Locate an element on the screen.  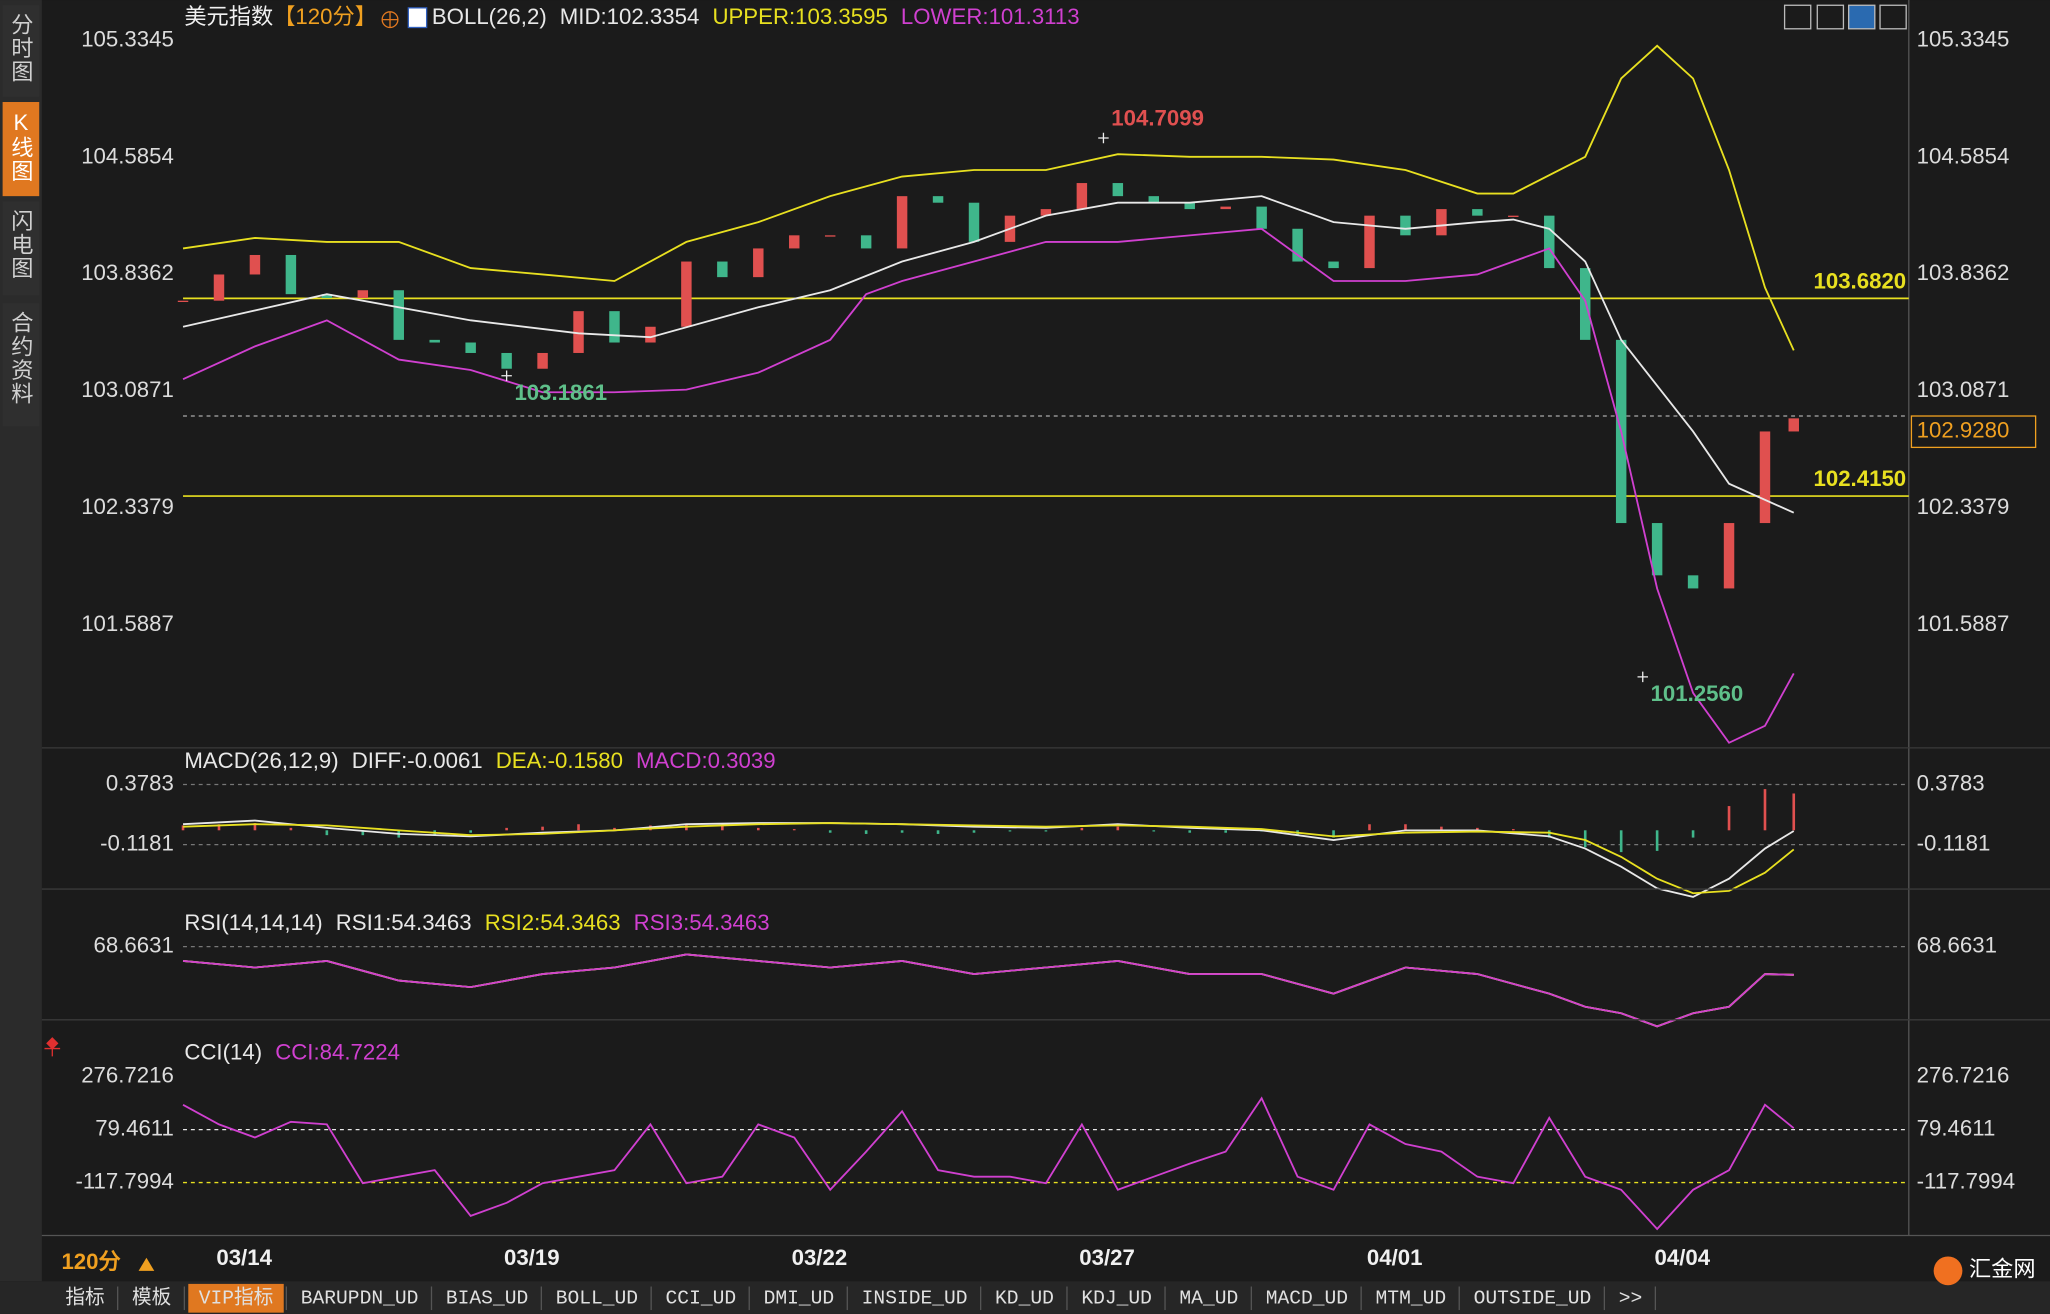
sidebar-tab-label: 闪电图 is located at coordinates (20, 244).